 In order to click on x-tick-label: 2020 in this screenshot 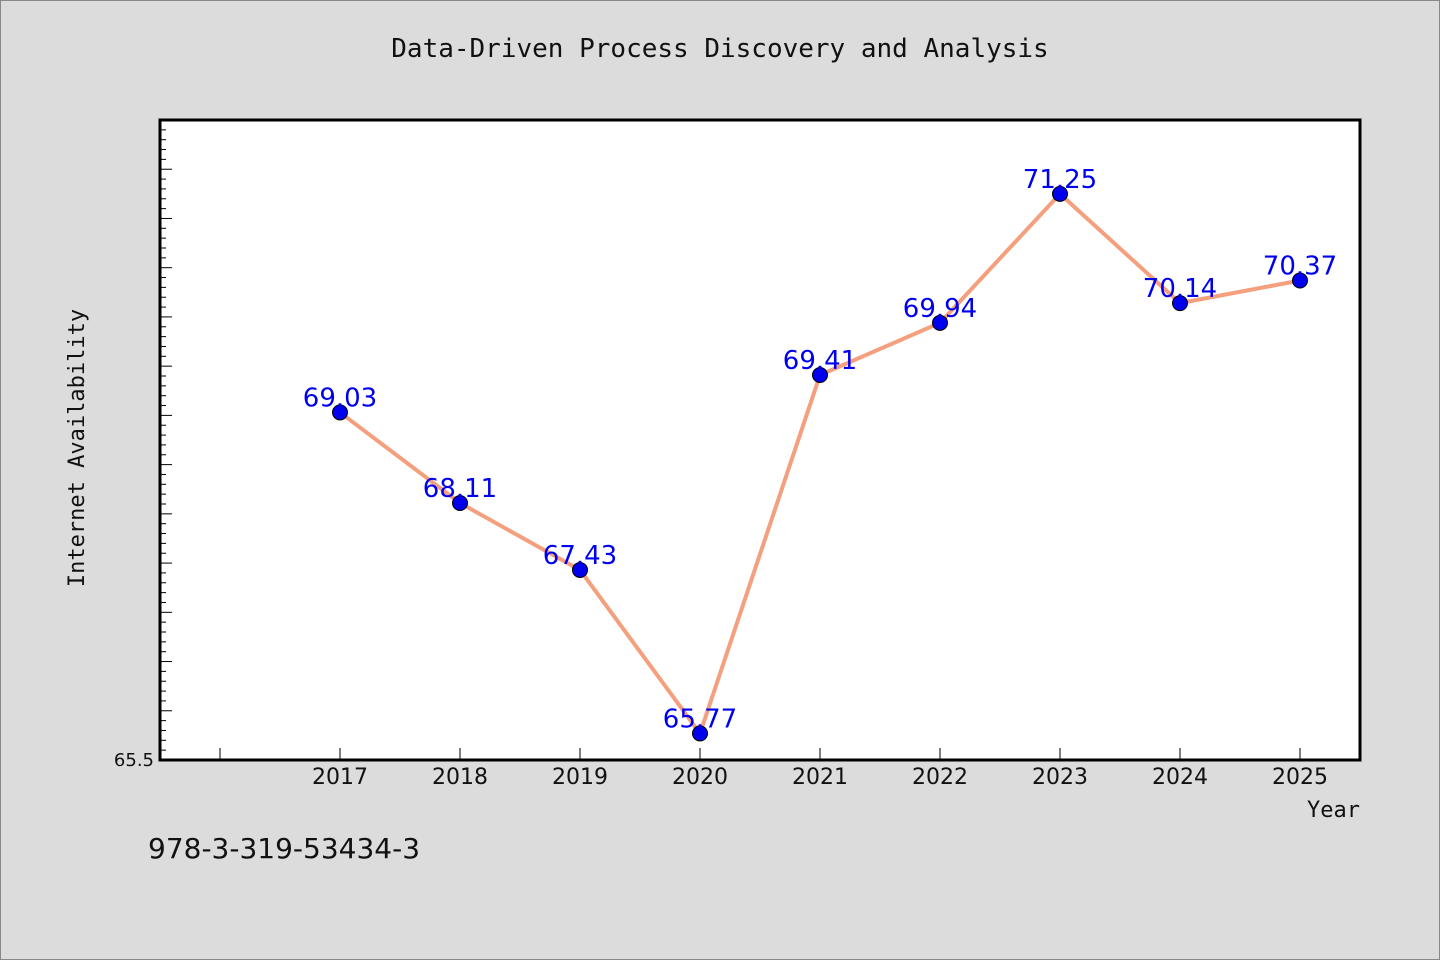, I will do `click(700, 777)`.